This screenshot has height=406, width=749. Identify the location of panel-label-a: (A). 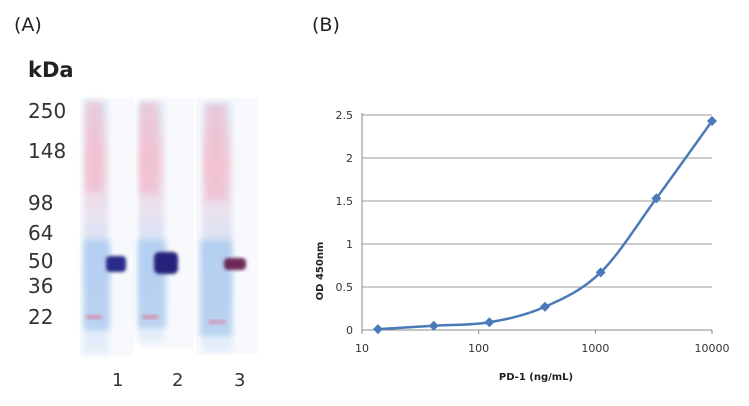
(28, 25).